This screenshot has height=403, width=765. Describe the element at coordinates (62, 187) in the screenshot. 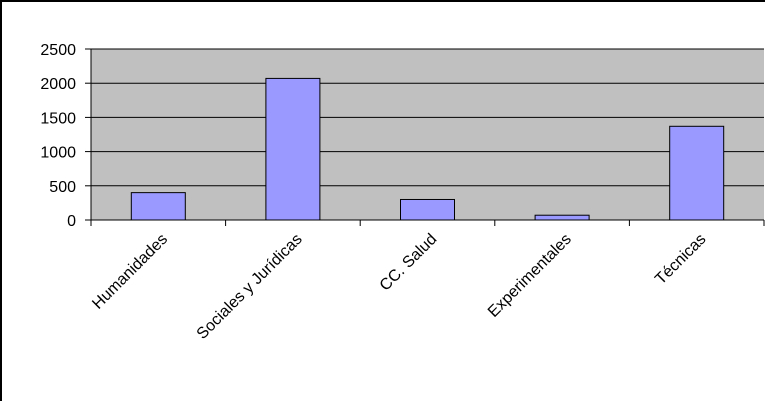

I see `y-tick-label: 500` at that location.